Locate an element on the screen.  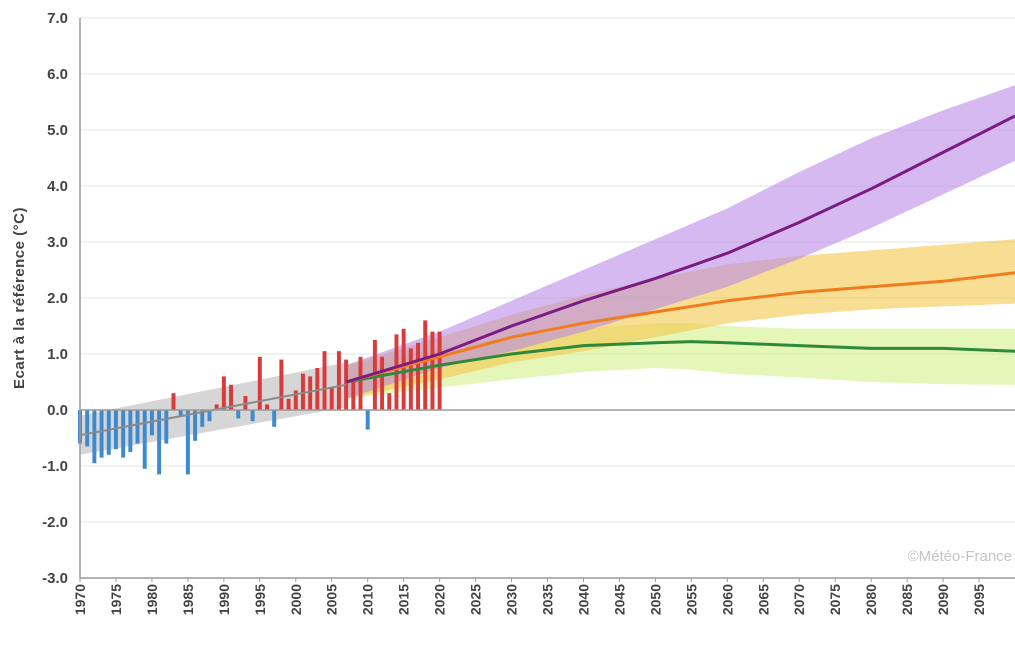
x-tick-label: 2050 is located at coordinates (655, 599).